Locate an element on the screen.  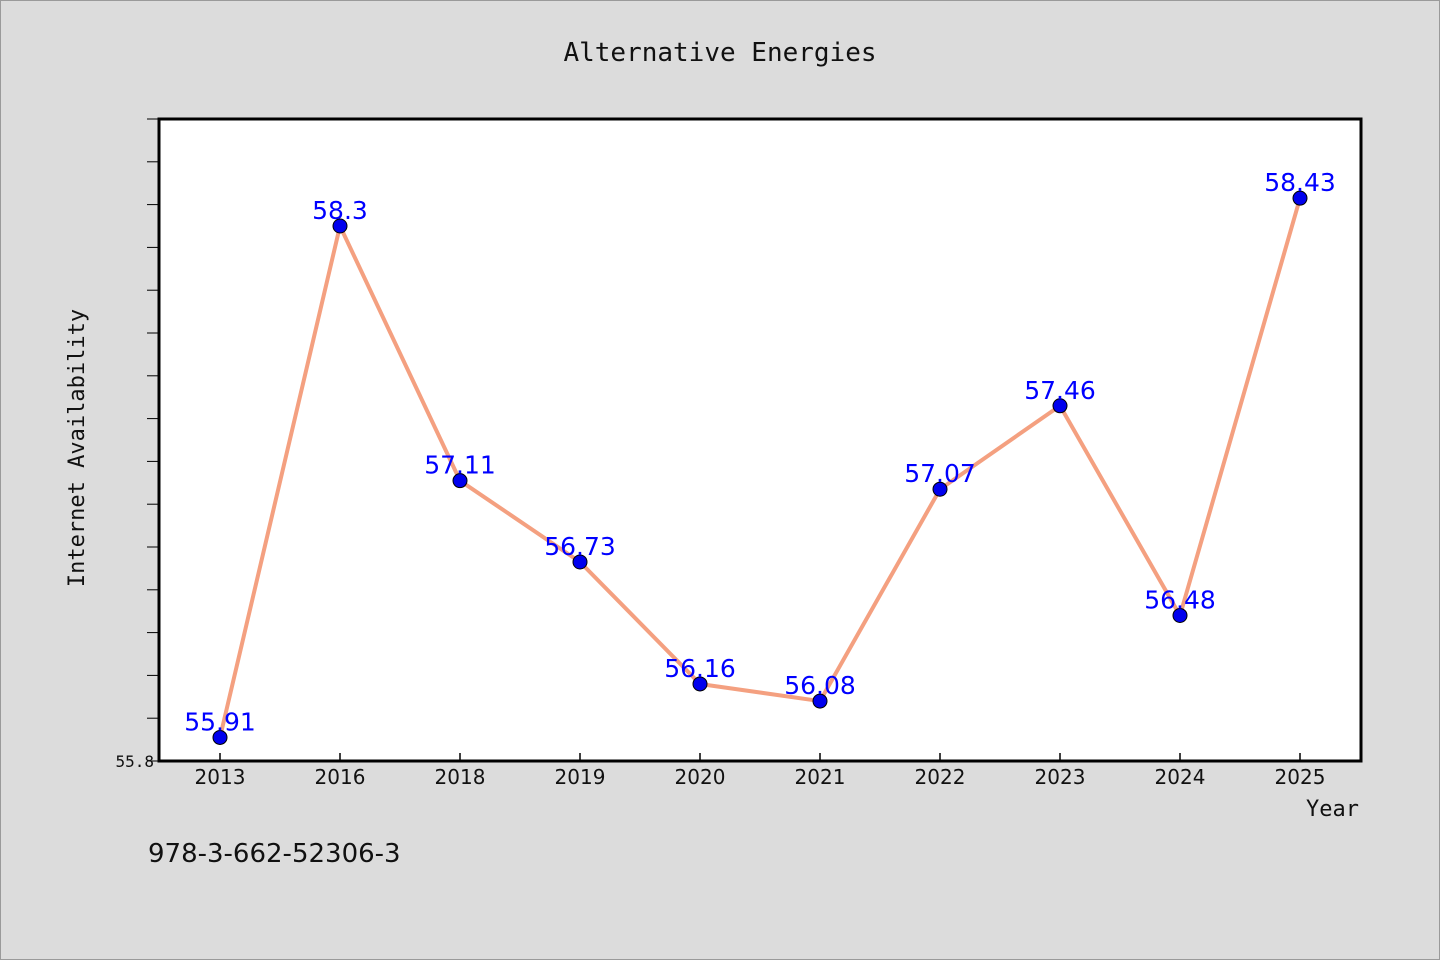
data-label: 56.48 is located at coordinates (1180, 599).